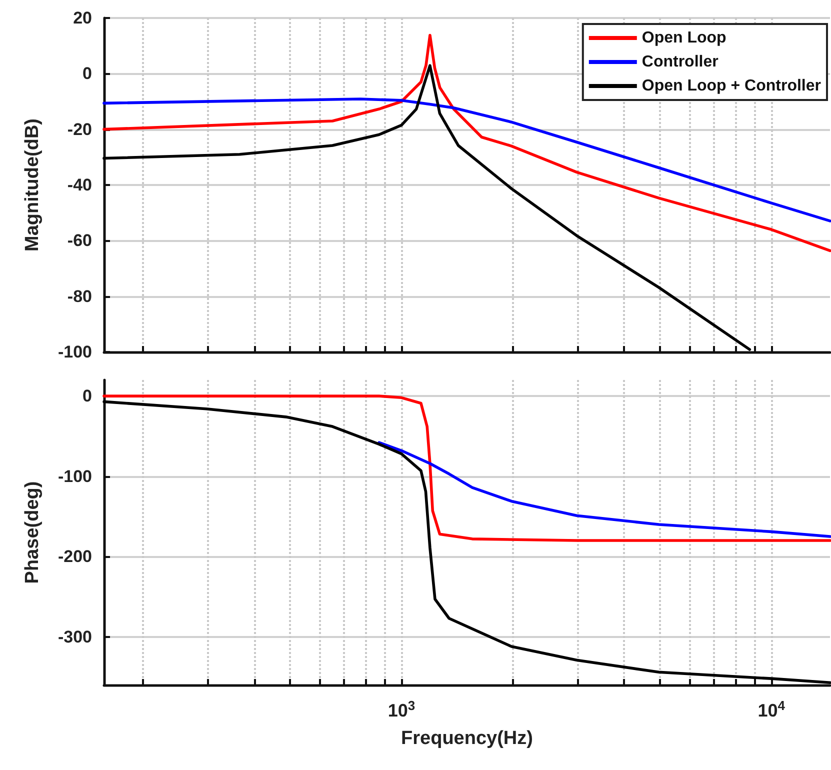  Describe the element at coordinates (82, 18) in the screenshot. I see `y-tick-label: 20` at that location.